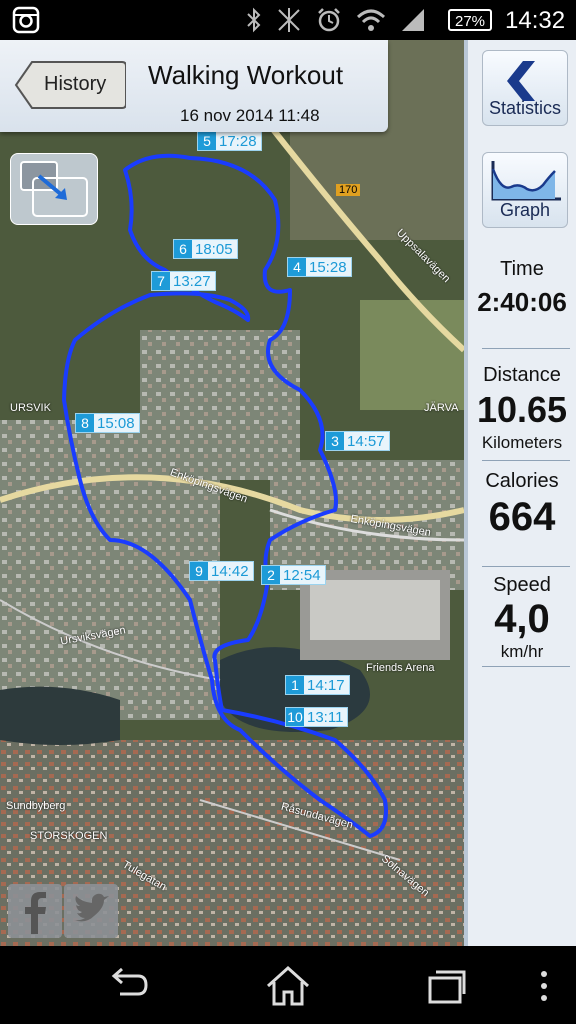  What do you see at coordinates (293, 575) in the screenshot?
I see `split-marker: 2 12:54` at bounding box center [293, 575].